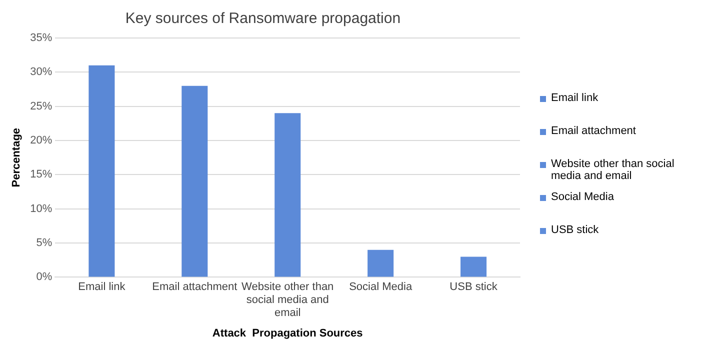 Image resolution: width=710 pixels, height=346 pixels. Describe the element at coordinates (582, 197) in the screenshot. I see `legend-label: Social Media` at that location.